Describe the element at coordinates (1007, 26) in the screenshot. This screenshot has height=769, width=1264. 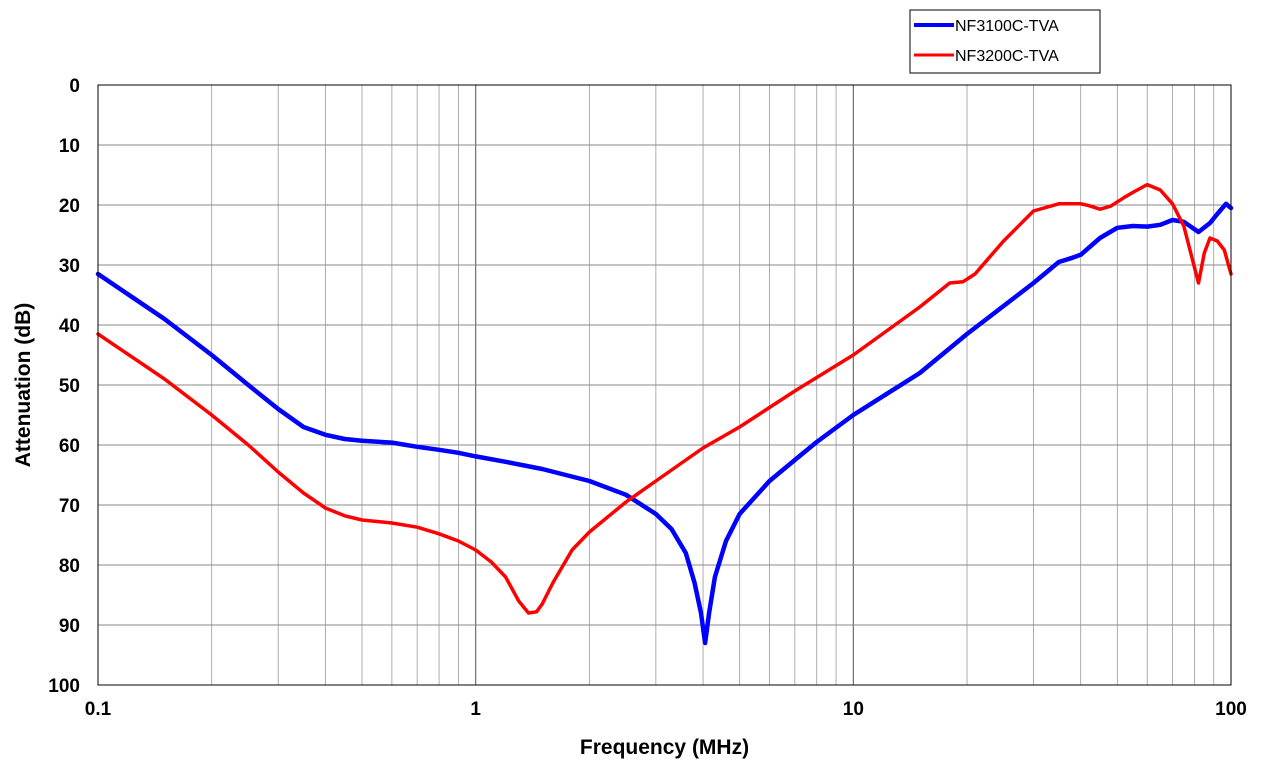
I see `legend-entry-nf3100c: NF3100C-TVA` at that location.